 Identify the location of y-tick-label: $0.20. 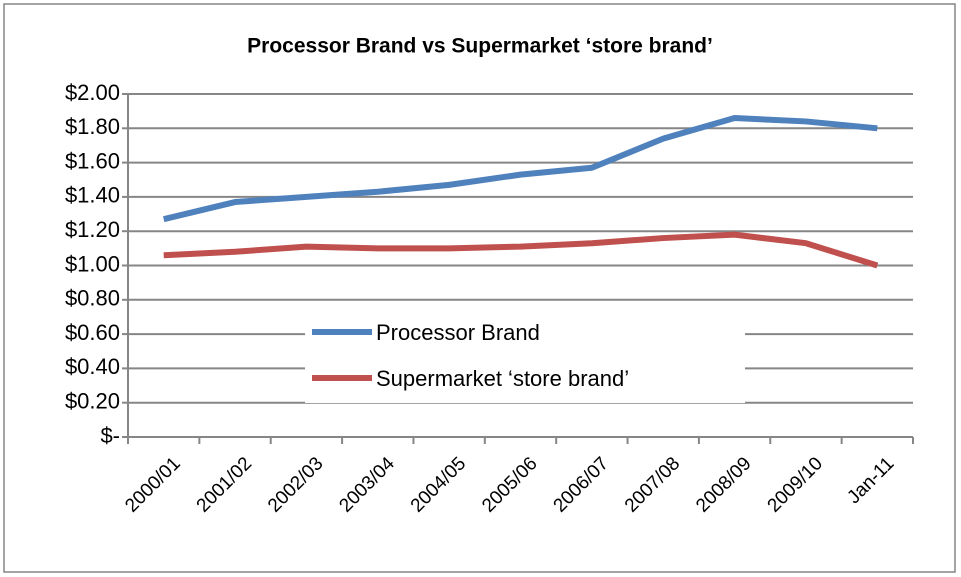
(92, 401).